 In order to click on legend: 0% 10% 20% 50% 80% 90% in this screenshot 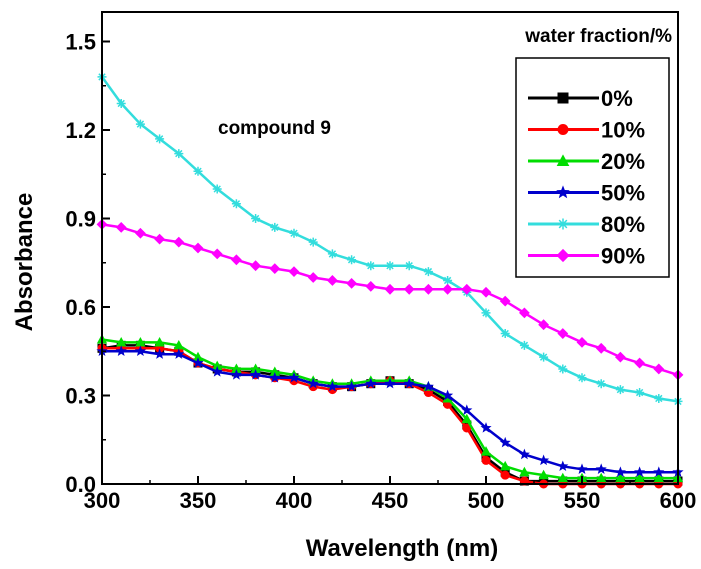, I will do `click(592, 167)`.